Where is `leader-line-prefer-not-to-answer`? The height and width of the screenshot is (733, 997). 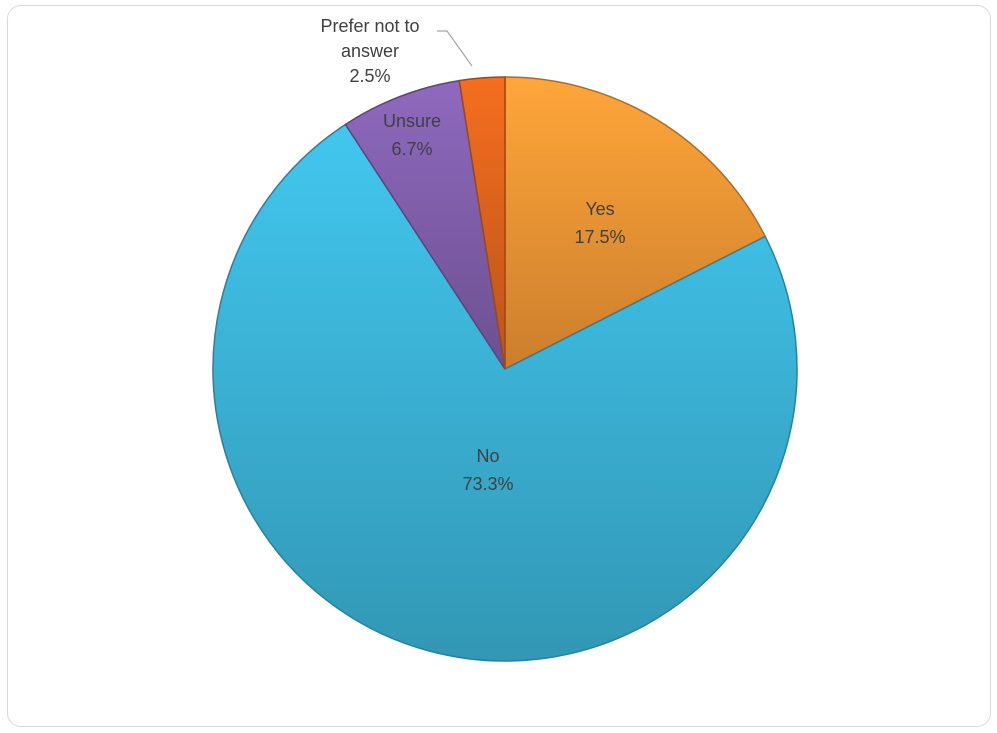 leader-line-prefer-not-to-answer is located at coordinates (455, 48).